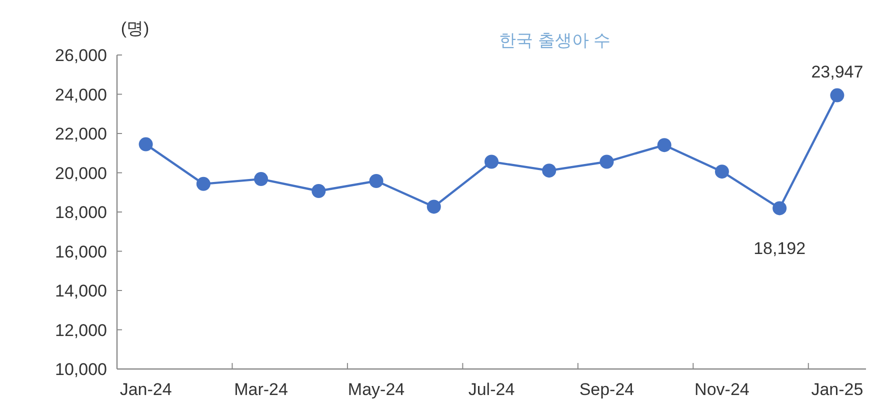 This screenshot has width=891, height=404. Describe the element at coordinates (81, 252) in the screenshot. I see `y-tick-label: 16,000` at that location.